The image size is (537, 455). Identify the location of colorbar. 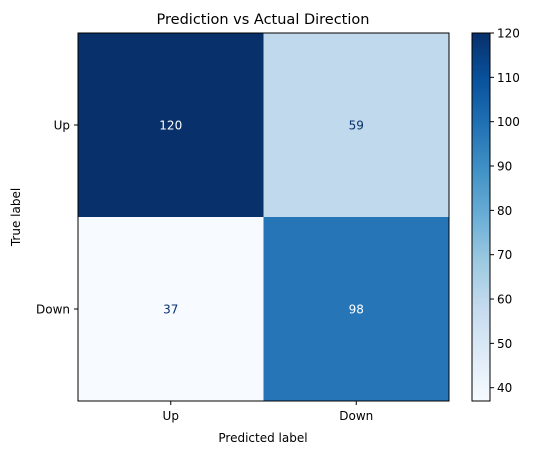
(481, 217).